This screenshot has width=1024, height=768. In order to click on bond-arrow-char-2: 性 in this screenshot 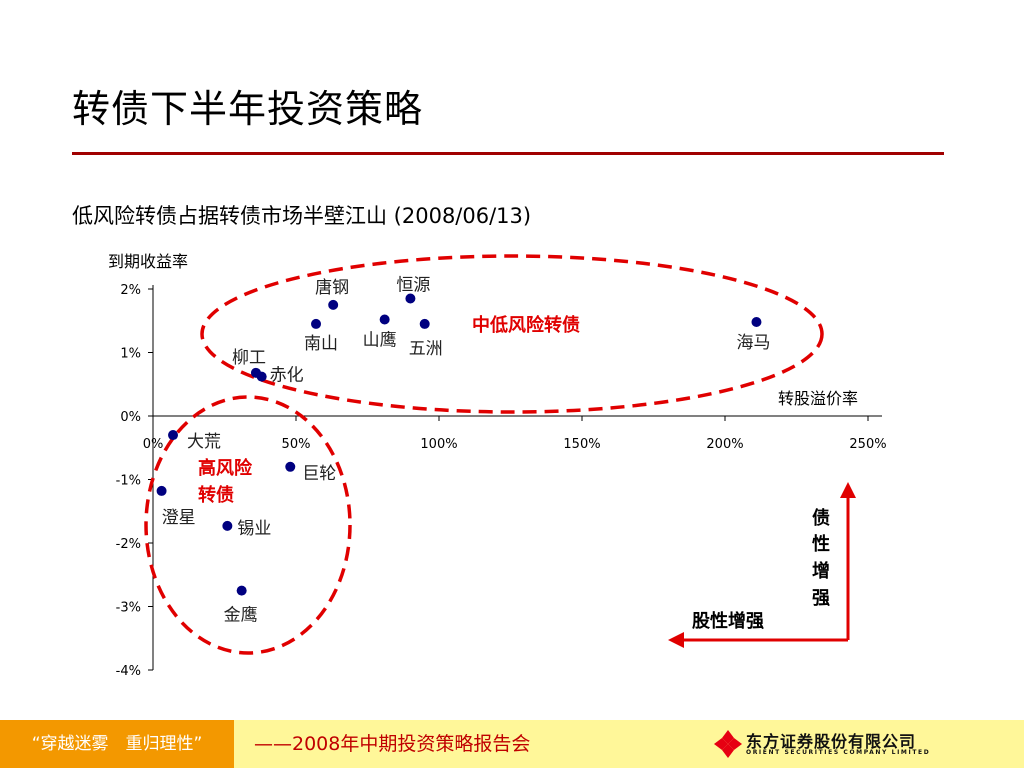, I will do `click(821, 544)`.